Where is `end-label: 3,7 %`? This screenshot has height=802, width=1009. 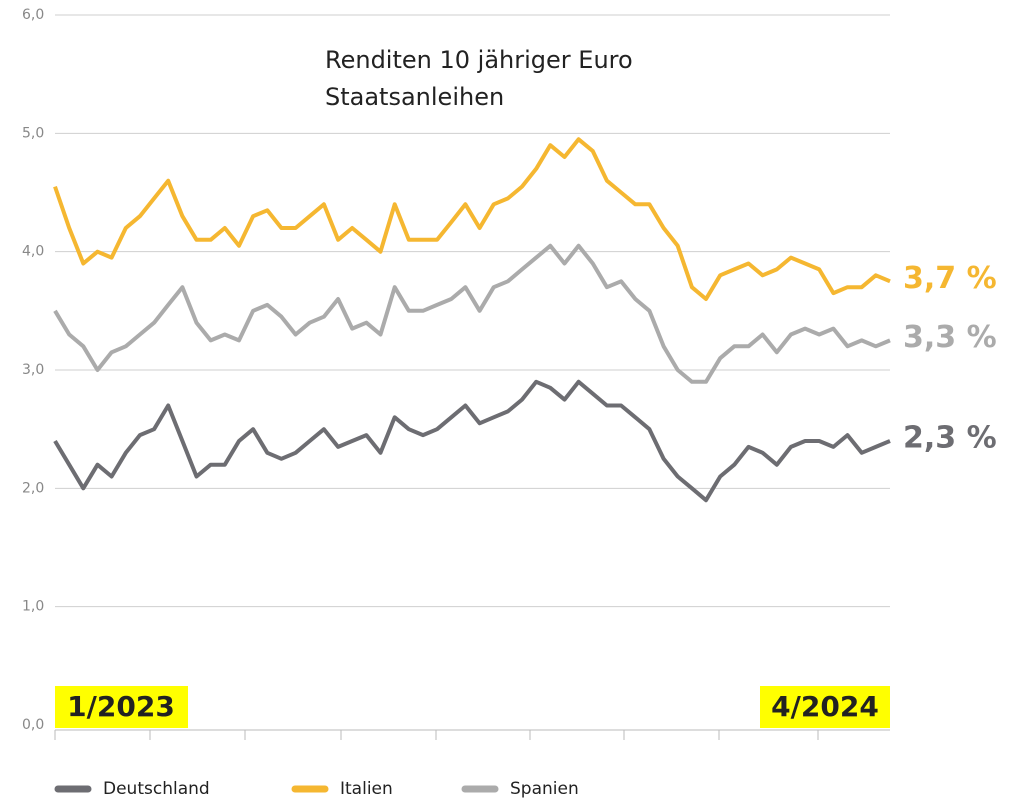
end-label: 3,7 % is located at coordinates (950, 278).